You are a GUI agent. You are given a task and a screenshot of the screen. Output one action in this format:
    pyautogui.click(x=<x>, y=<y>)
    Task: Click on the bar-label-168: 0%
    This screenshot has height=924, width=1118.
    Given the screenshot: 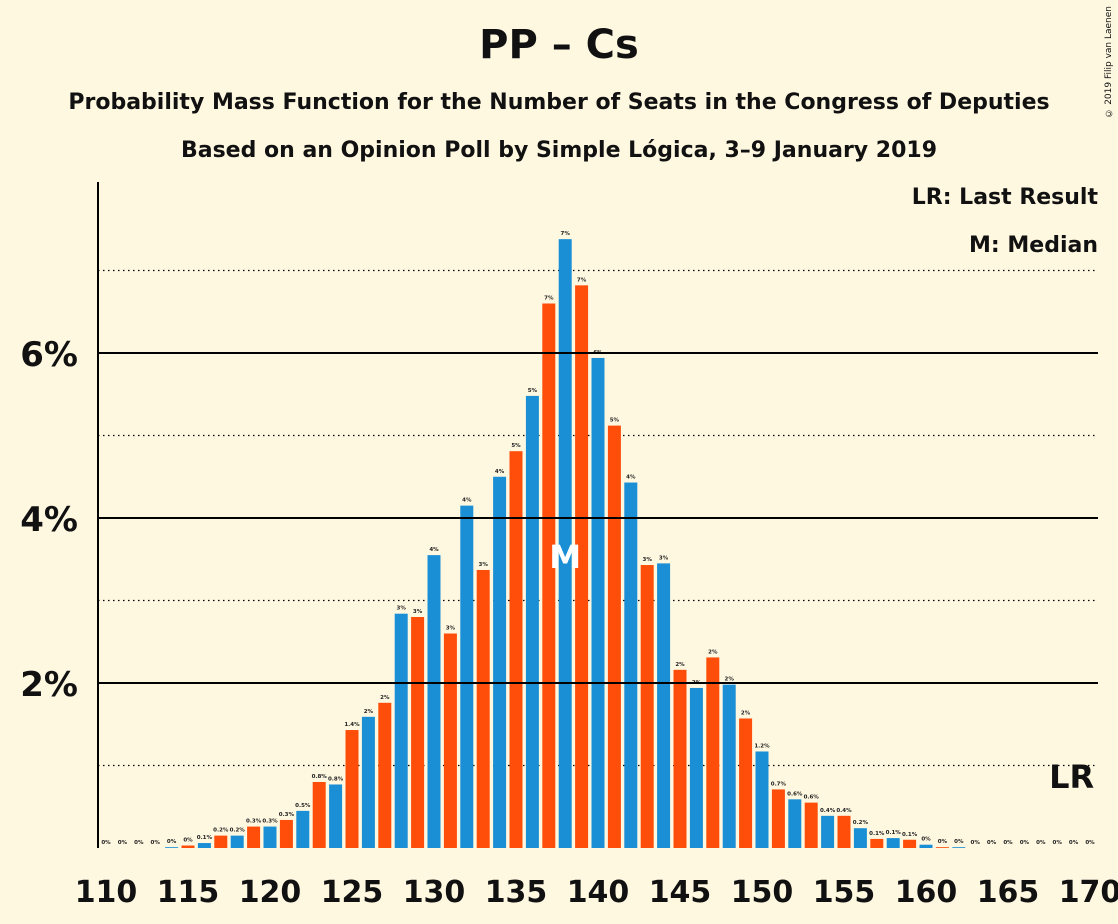 What is the action you would take?
    pyautogui.click(x=1058, y=843)
    